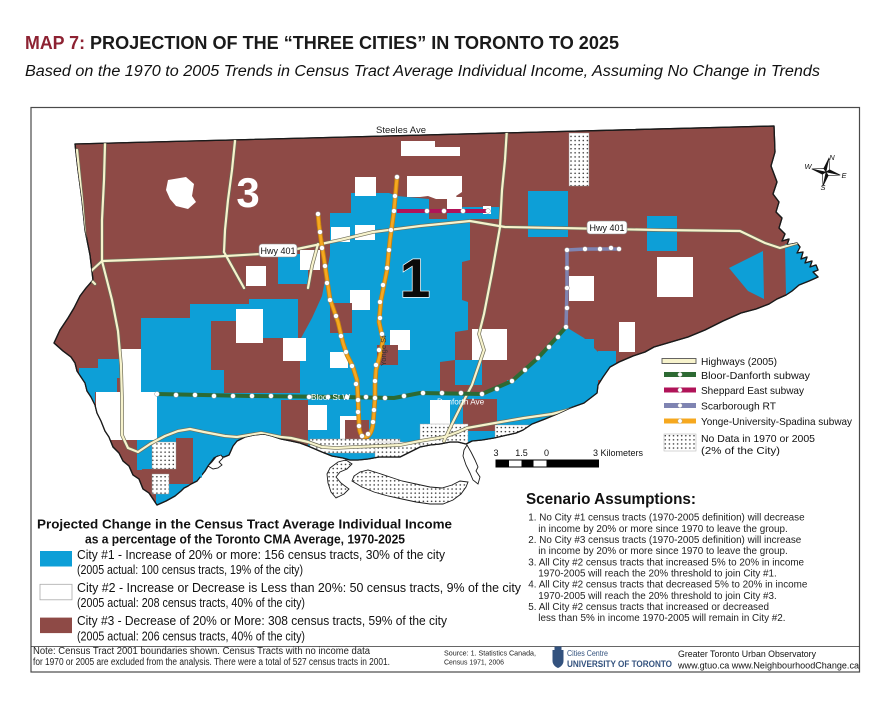 This screenshot has width=890, height=705. What do you see at coordinates (747, 654) in the screenshot?
I see `svg-text:Greater Toronto Urban Observat: Greater Toronto Urban Observatory` at bounding box center [747, 654].